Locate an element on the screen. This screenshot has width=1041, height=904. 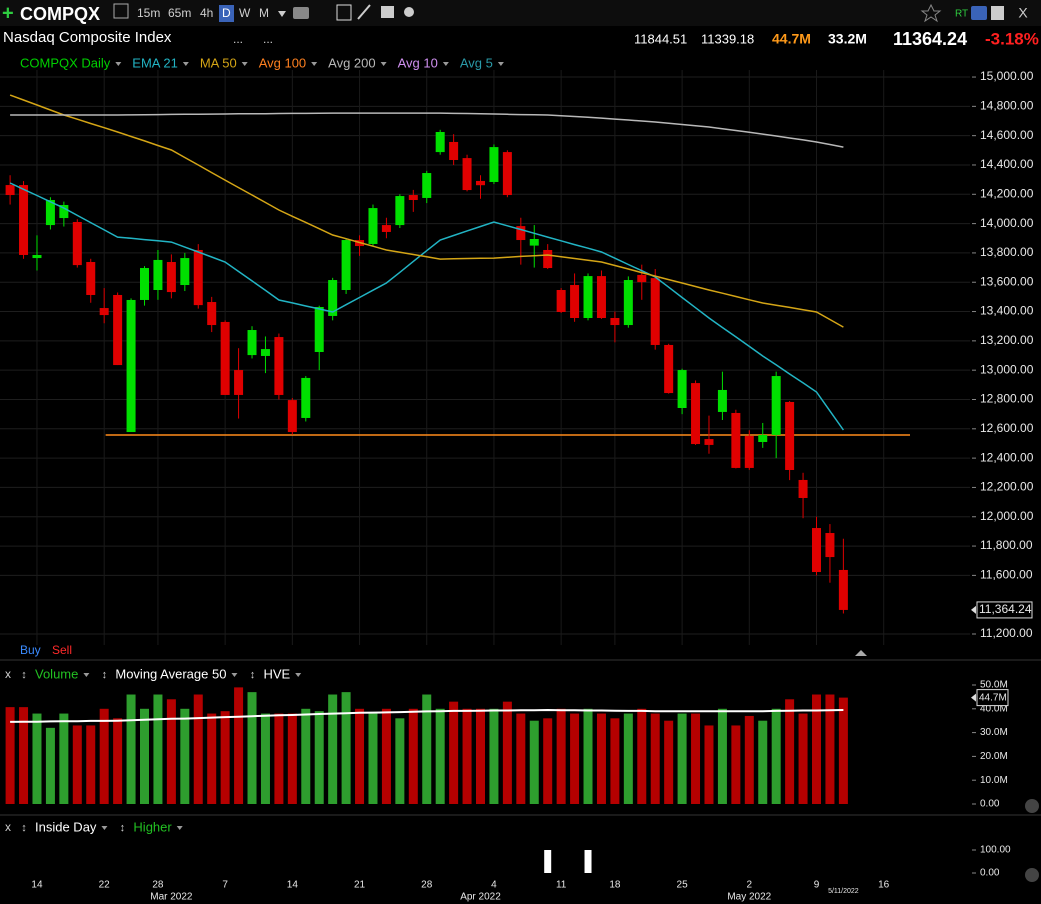
y-tick-label: 0.00 is located at coordinates (990, 873).